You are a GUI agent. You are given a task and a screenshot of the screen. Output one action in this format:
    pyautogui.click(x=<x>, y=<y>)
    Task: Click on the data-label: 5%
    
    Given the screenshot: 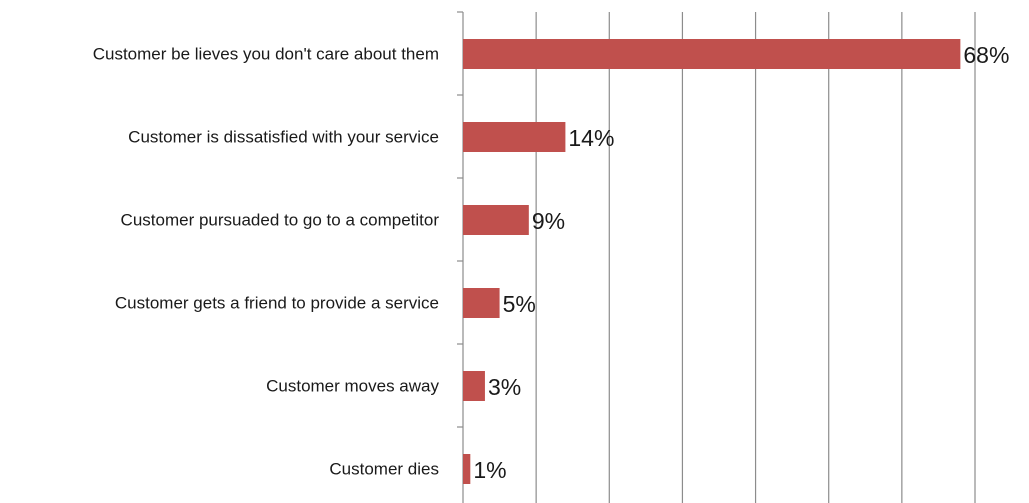 What is the action you would take?
    pyautogui.click(x=519, y=304)
    